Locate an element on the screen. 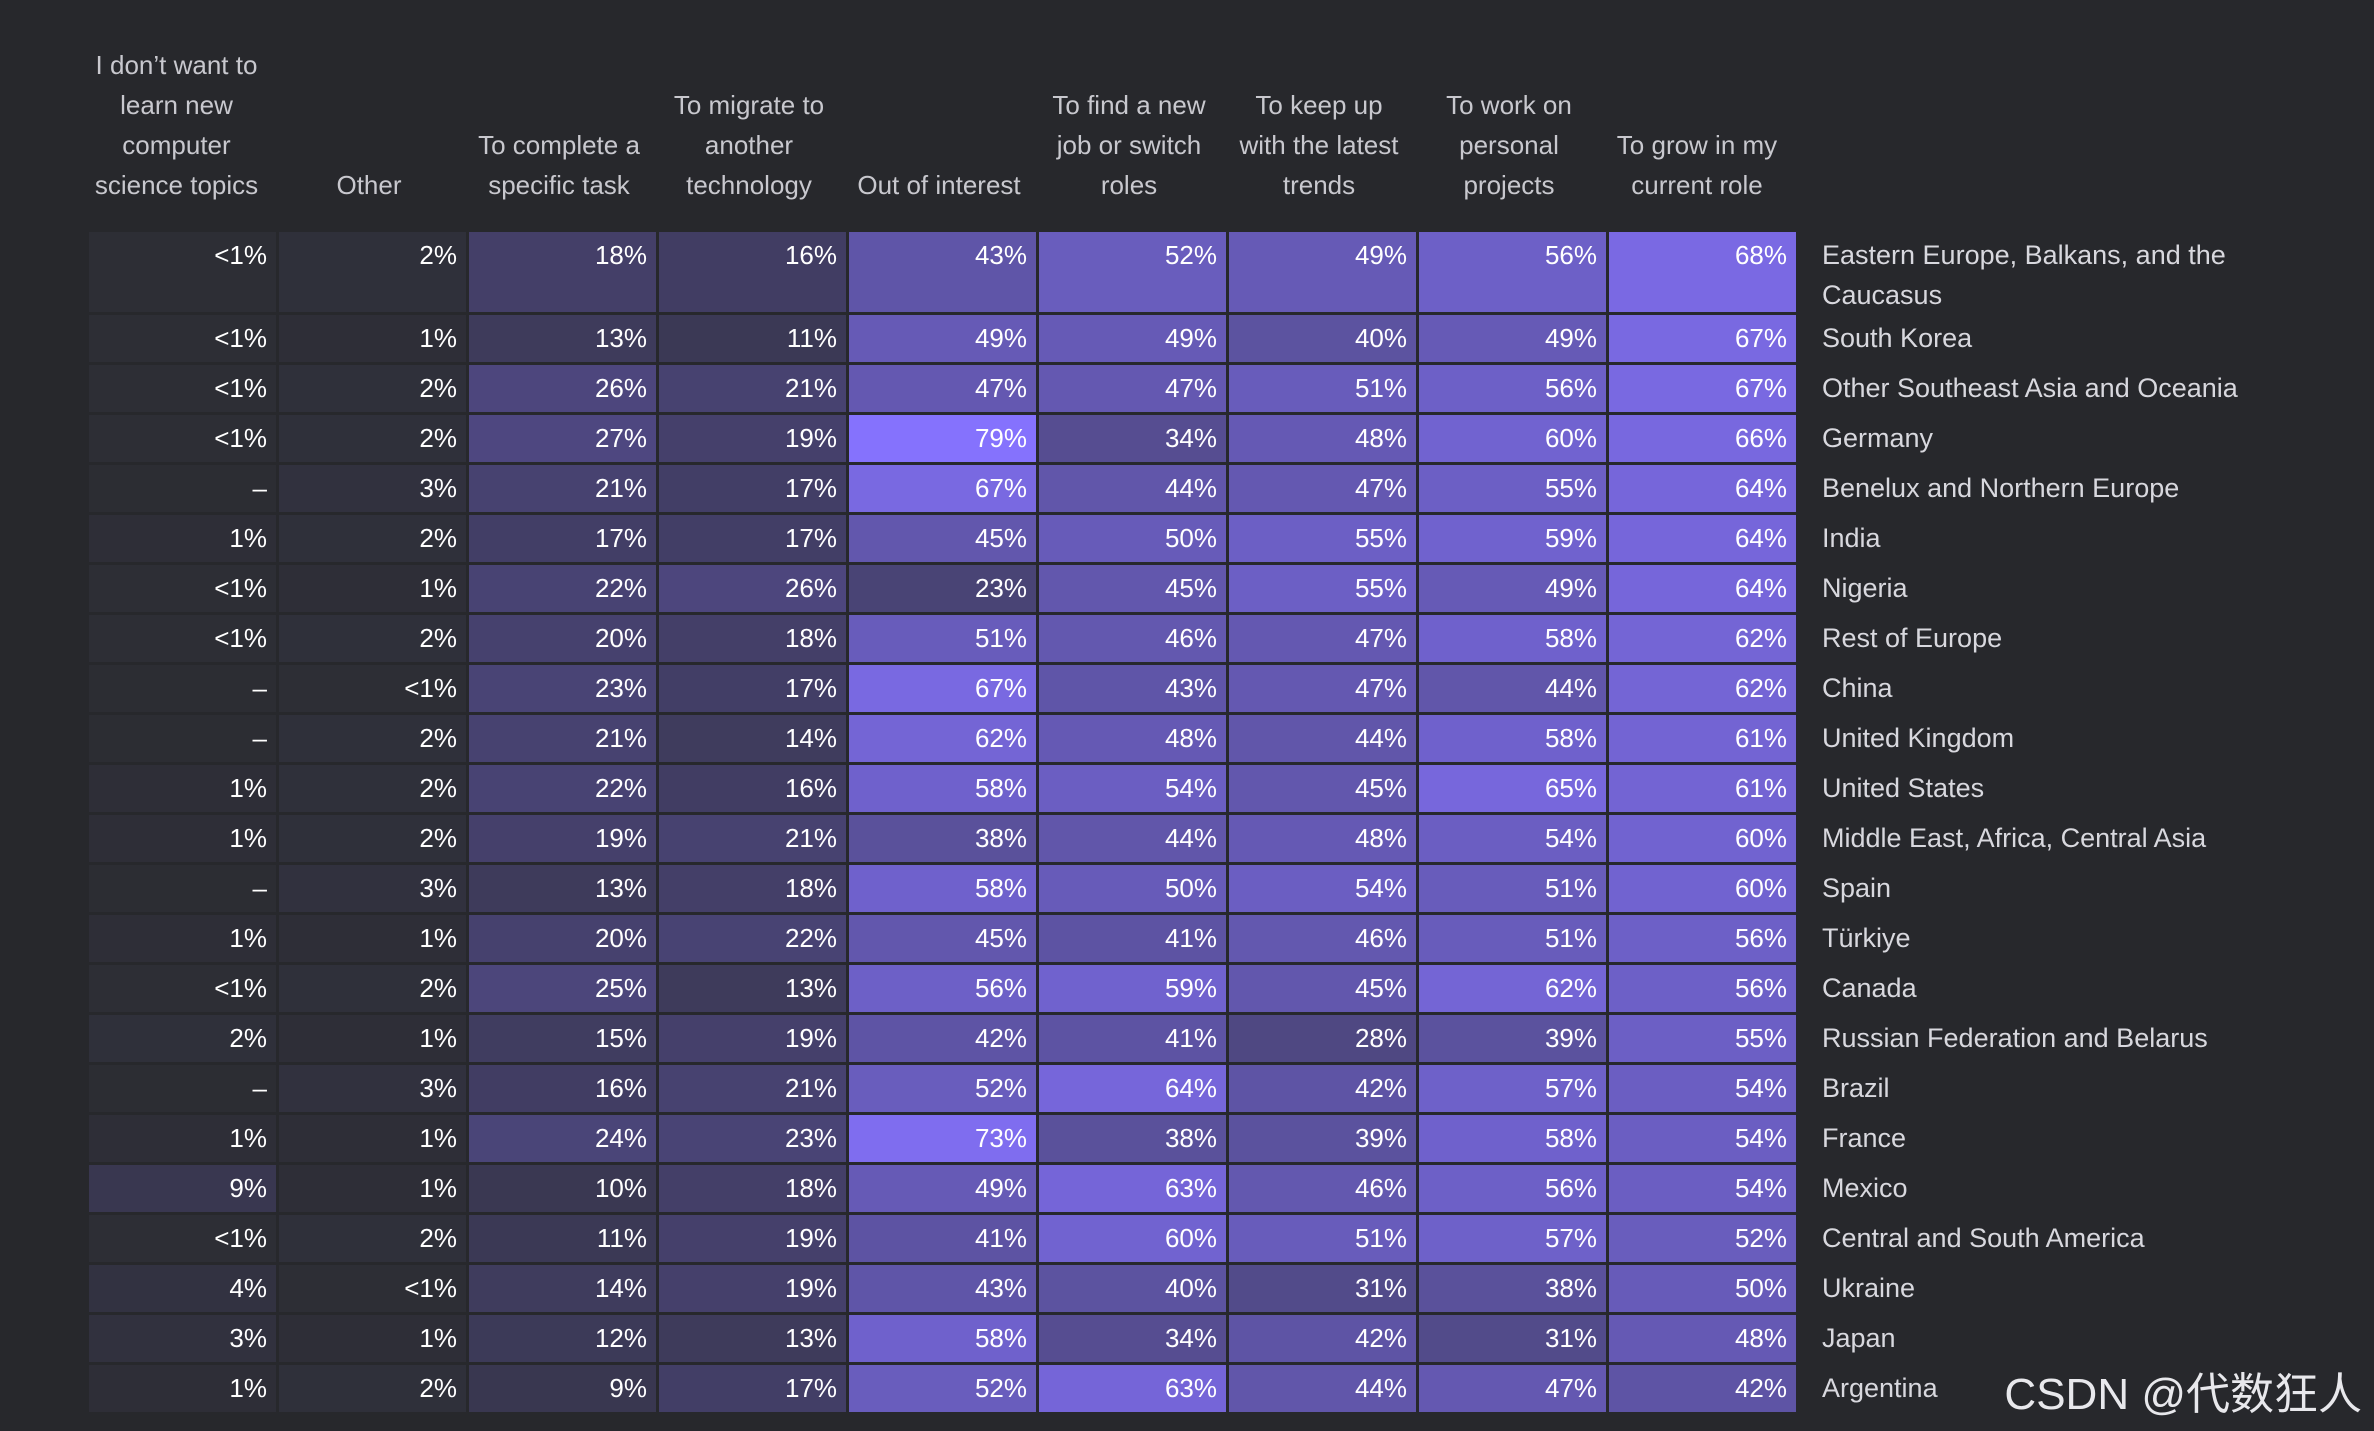 The image size is (2374, 1431). heatmap-cell-value: 45% is located at coordinates (1000, 538).